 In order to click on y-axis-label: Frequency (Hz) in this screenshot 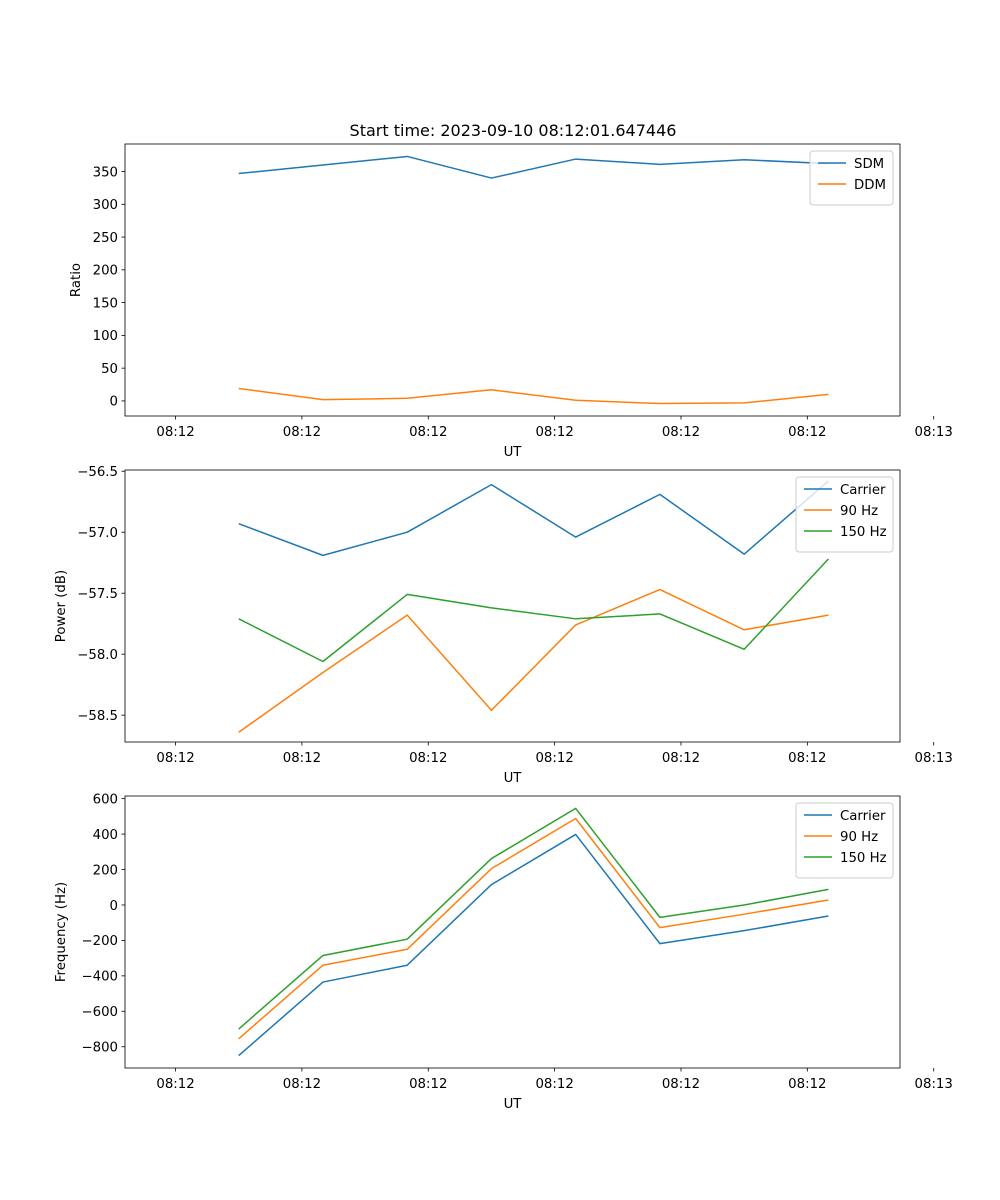, I will do `click(61, 932)`.